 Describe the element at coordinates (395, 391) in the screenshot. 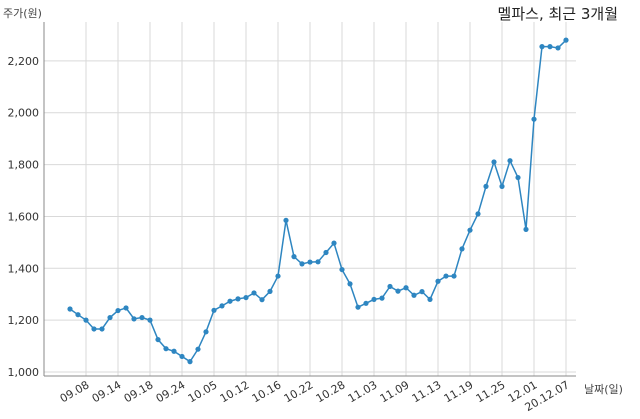

I see `x-tick-label: 11.09` at that location.